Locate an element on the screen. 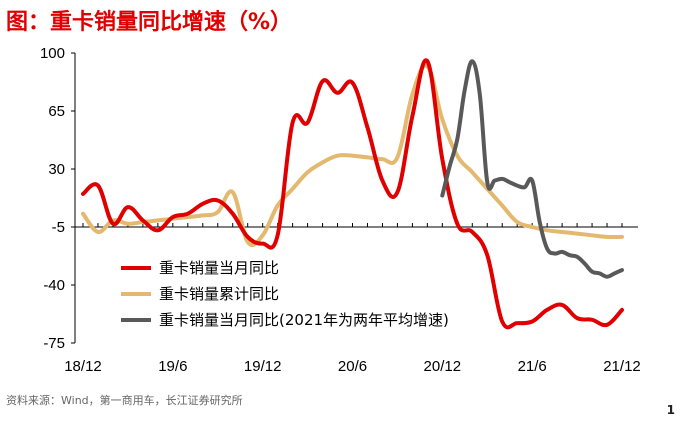 The image size is (683, 421). y-tick-label: 100 is located at coordinates (52, 53).